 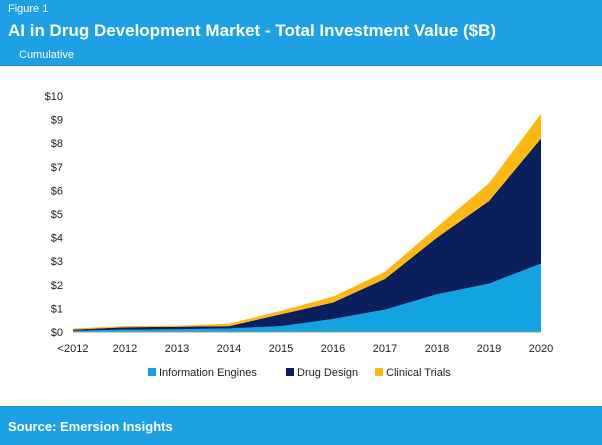 I want to click on y-tick-label: $0, so click(x=57, y=333).